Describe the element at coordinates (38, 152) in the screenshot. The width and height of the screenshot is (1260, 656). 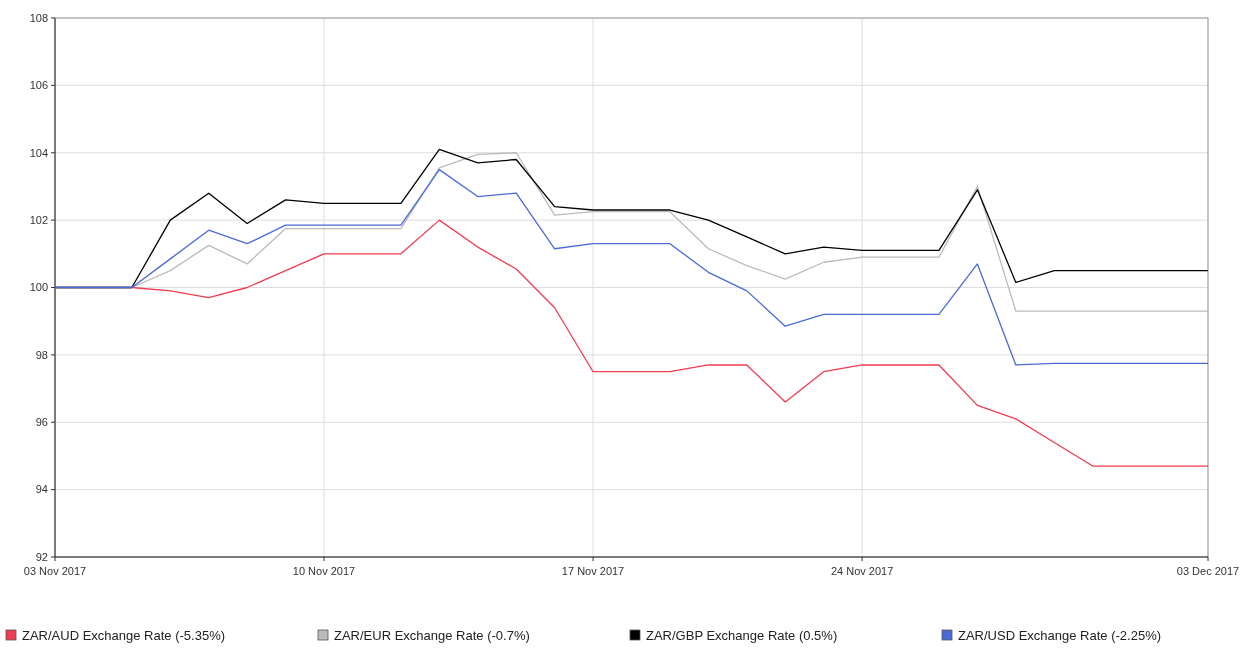
I see `y-tick-label: 104` at that location.